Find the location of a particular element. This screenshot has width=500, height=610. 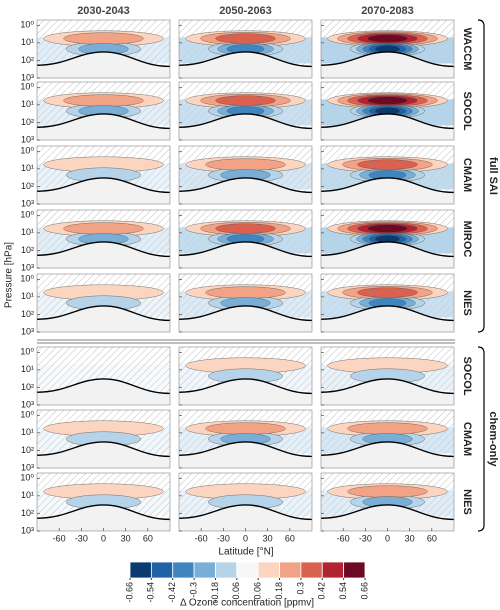

x-axis-label: Latitude [°N] is located at coordinates (245, 552).